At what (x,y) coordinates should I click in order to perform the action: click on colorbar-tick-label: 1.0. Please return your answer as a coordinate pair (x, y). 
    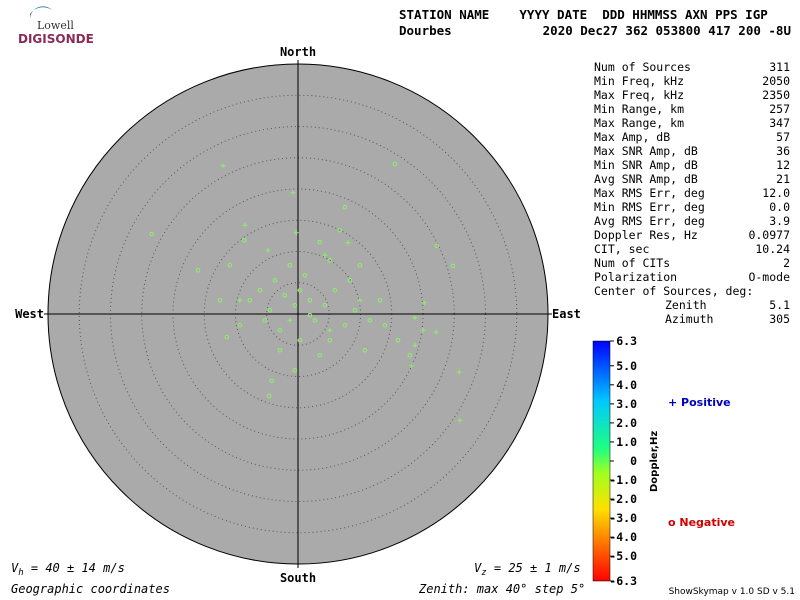
    Looking at the image, I should click on (626, 442).